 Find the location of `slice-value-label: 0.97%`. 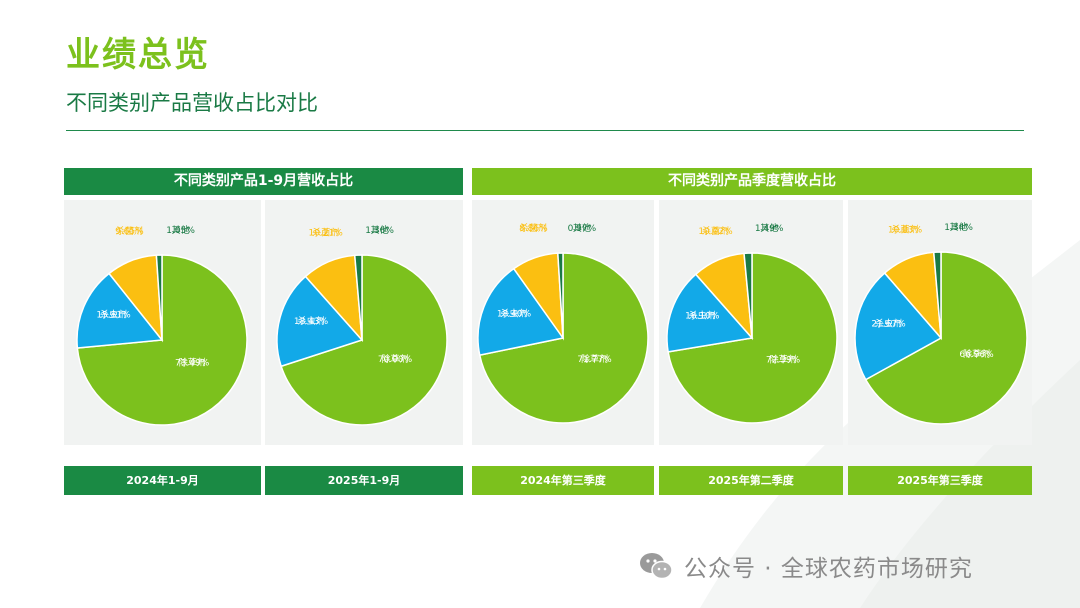

slice-value-label: 0.97% is located at coordinates (582, 229).